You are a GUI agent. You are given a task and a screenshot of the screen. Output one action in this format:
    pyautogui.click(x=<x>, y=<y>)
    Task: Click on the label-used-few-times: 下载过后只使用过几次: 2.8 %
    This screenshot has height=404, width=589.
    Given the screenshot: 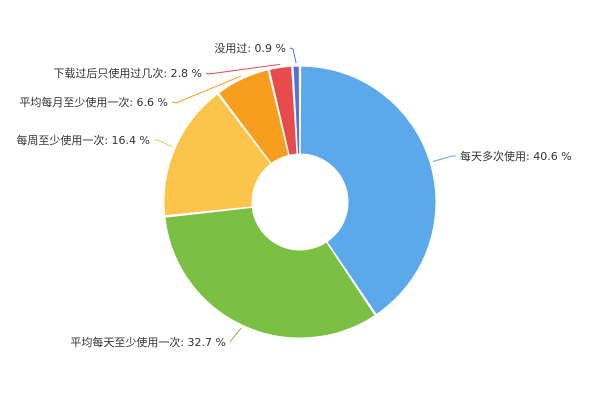 What is the action you would take?
    pyautogui.click(x=127, y=73)
    